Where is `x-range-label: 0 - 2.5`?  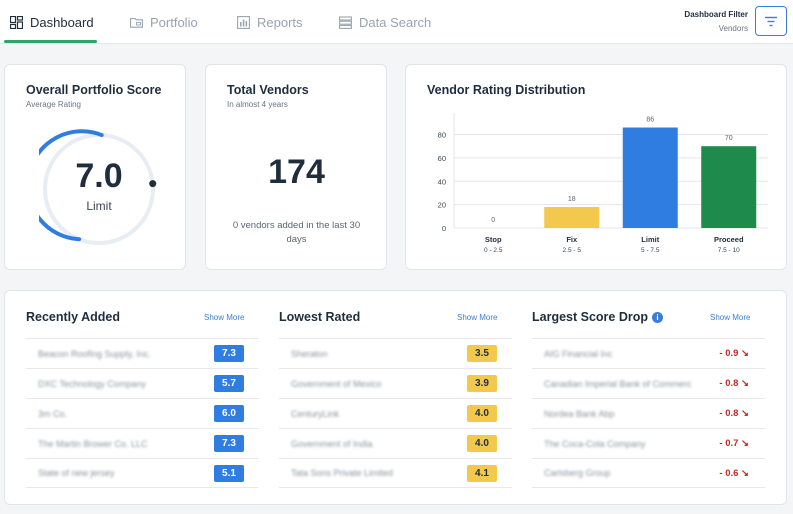 x-range-label: 0 - 2.5 is located at coordinates (493, 250).